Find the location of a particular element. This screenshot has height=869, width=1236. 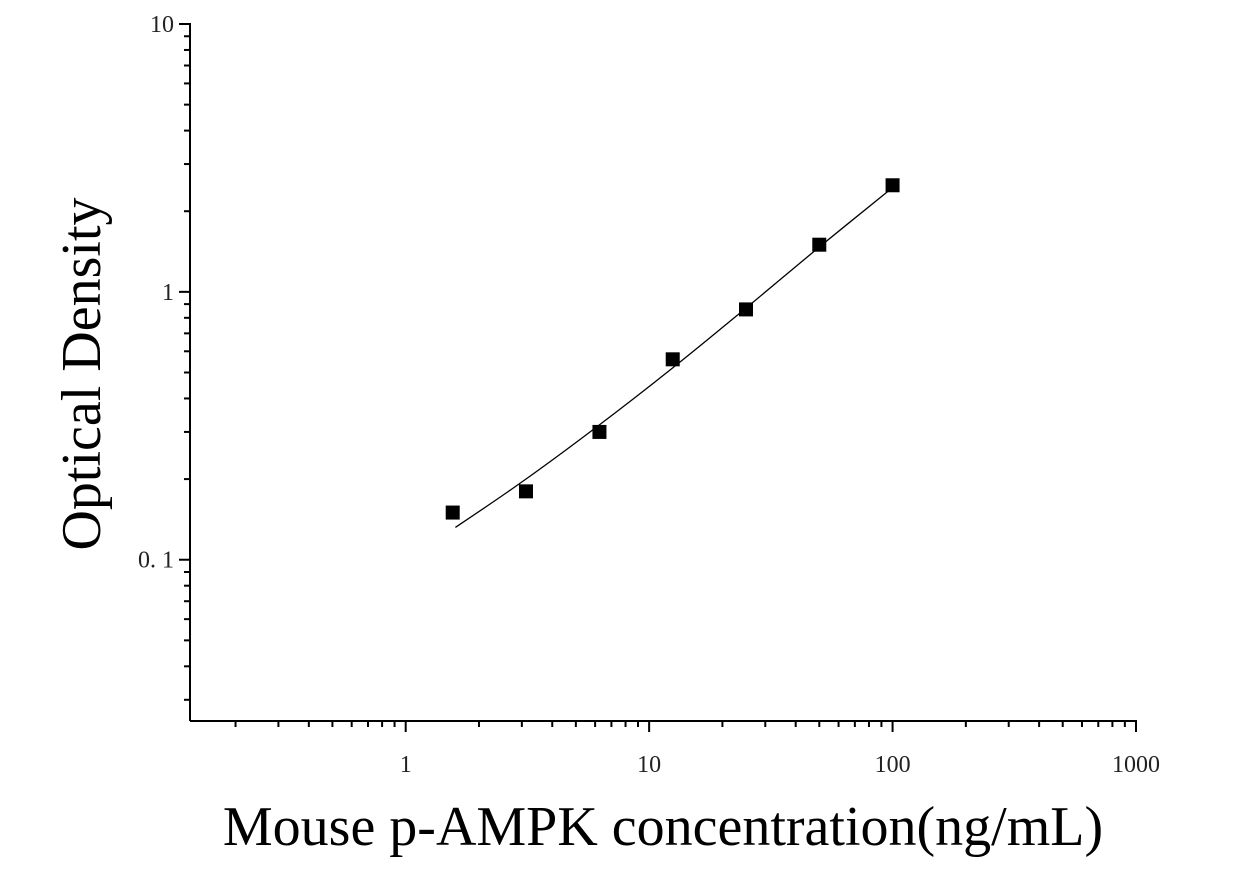

y-axis-title: Optical Density is located at coordinates (82, 373).